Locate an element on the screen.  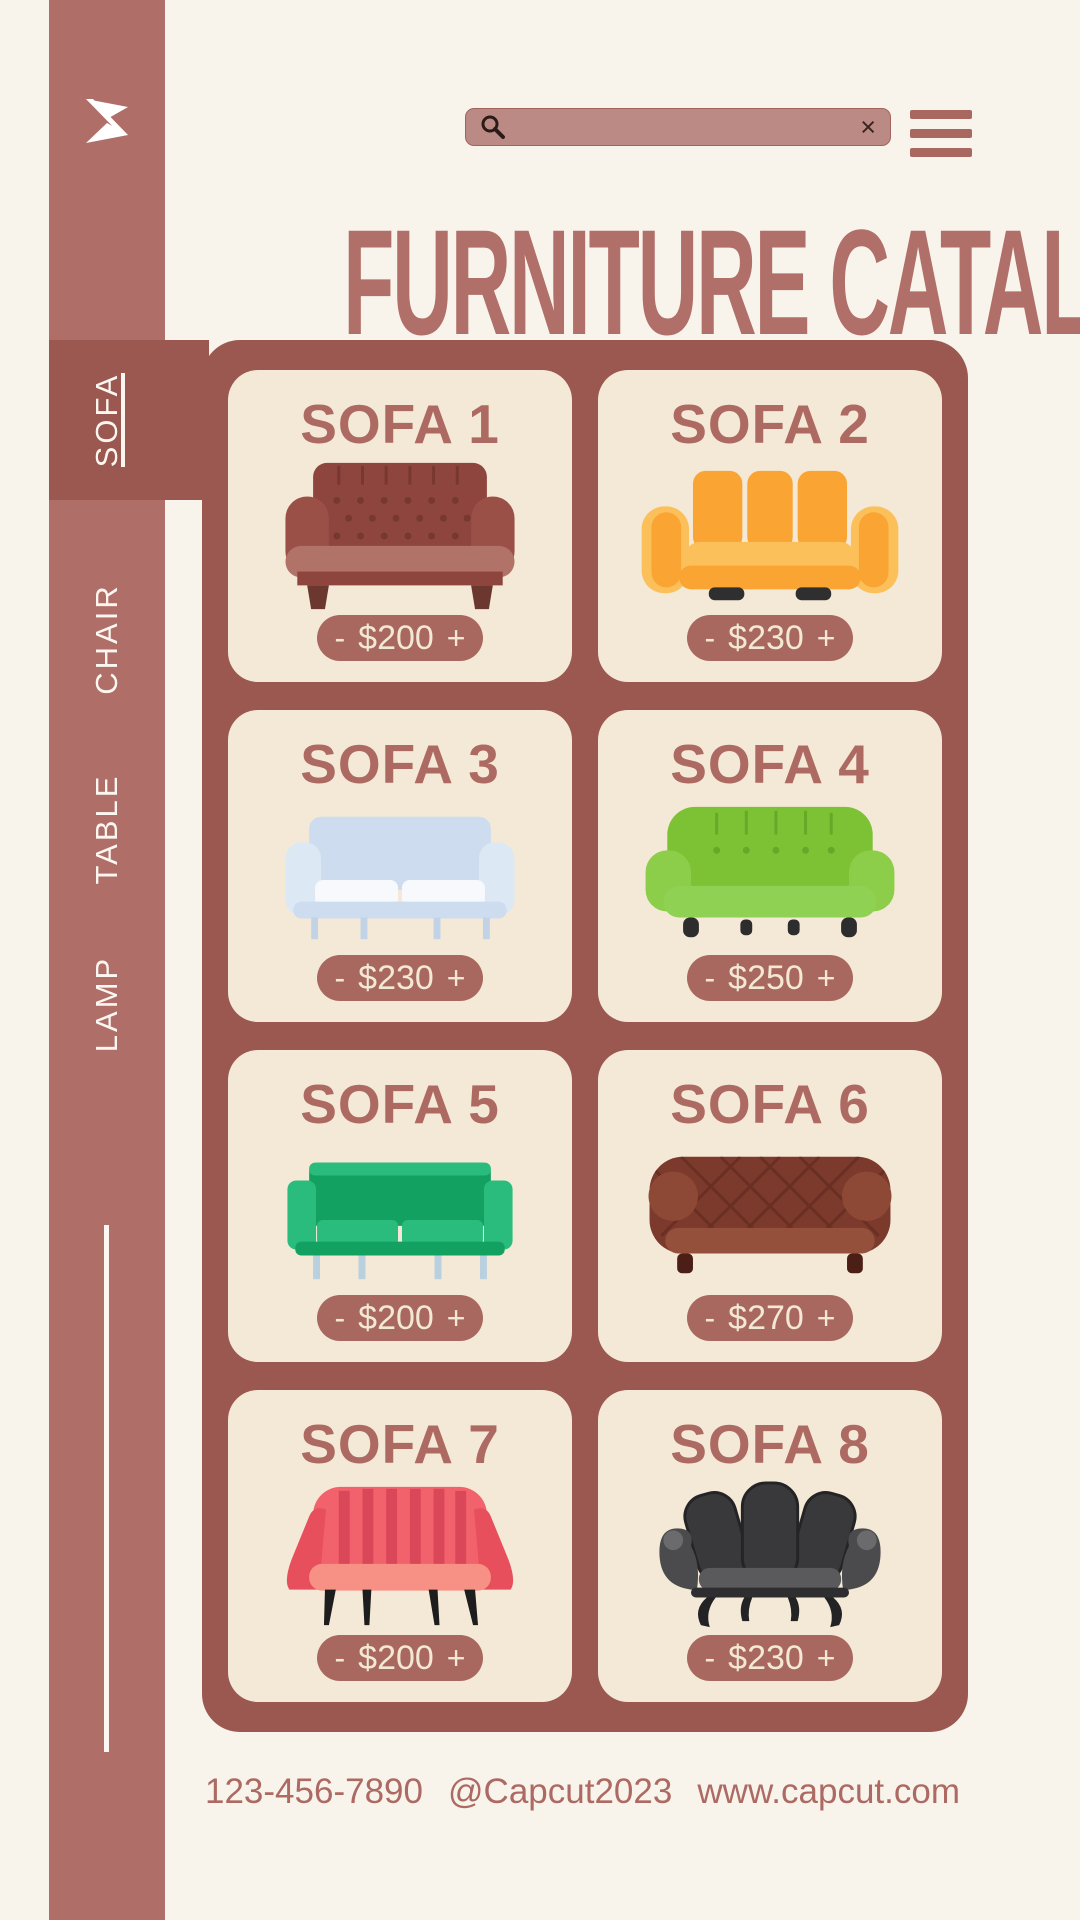
product-name: SOFA 6 is located at coordinates (770, 1104).